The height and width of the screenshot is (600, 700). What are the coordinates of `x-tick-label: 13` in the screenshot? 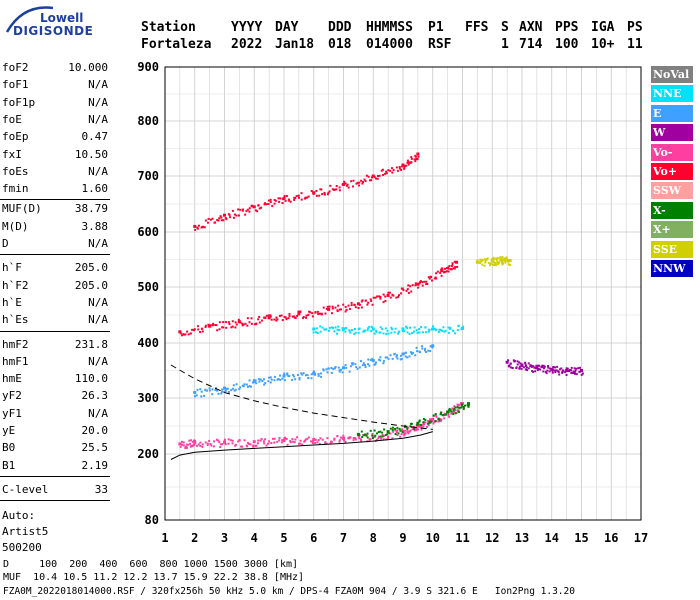 It's located at (522, 538).